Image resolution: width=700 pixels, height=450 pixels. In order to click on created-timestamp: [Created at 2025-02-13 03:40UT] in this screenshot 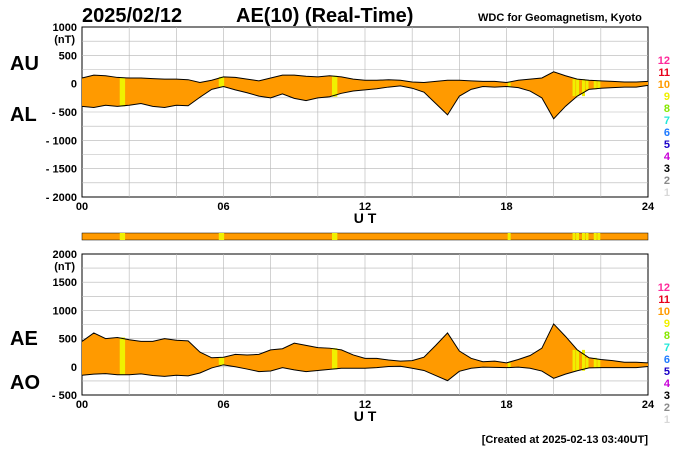, I will do `click(565, 440)`.